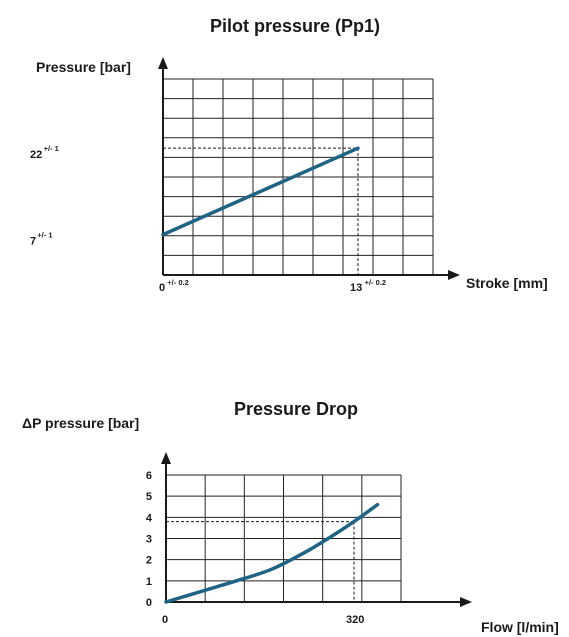  What do you see at coordinates (149, 540) in the screenshot?
I see `chart2-y-tick-label: 3` at bounding box center [149, 540].